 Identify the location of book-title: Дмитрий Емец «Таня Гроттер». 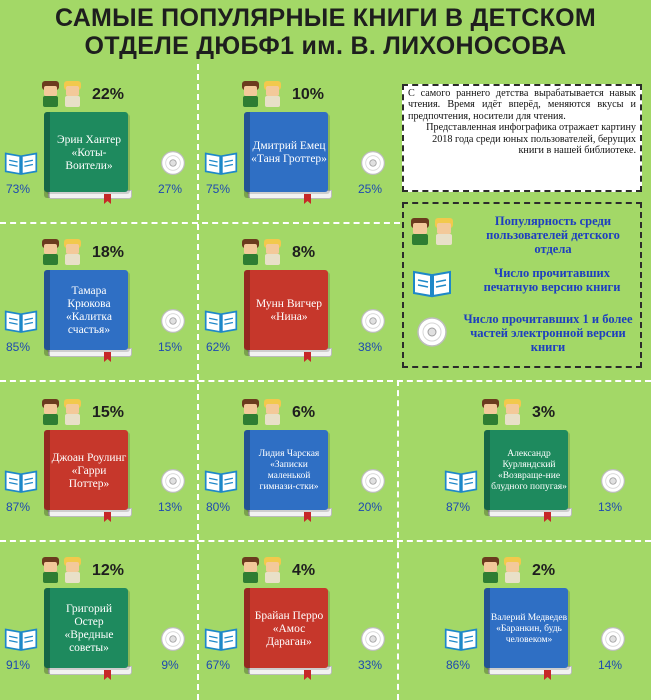
(289, 152).